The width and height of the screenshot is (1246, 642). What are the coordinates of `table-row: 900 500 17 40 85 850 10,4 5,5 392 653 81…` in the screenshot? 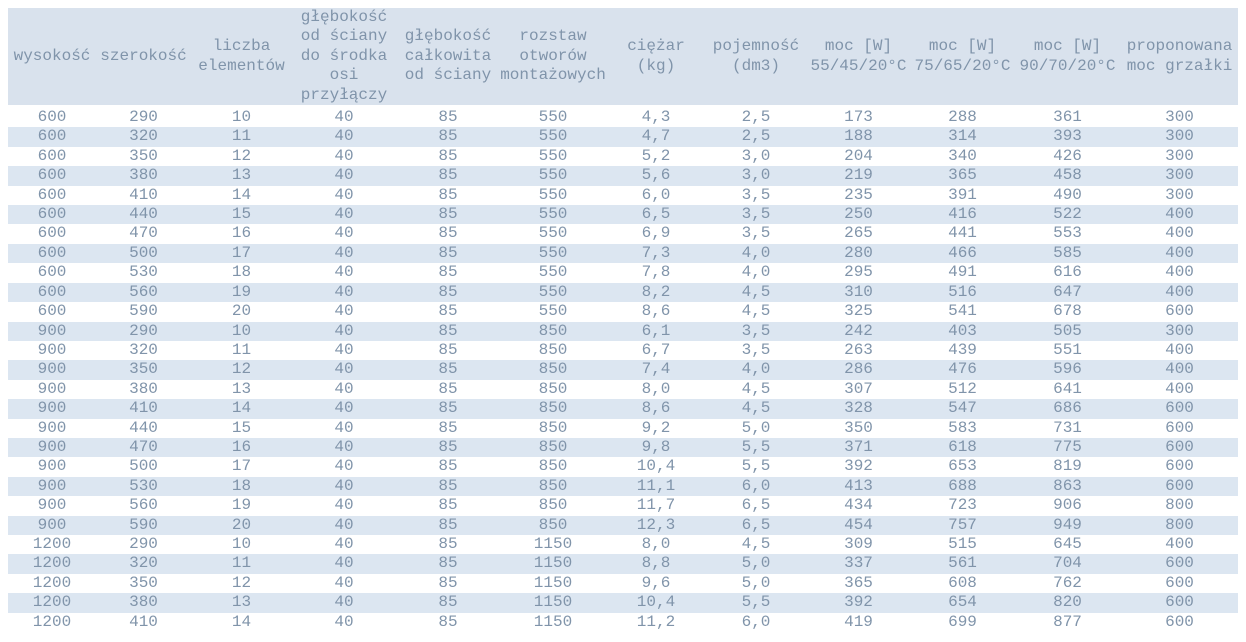 It's located at (623, 466).